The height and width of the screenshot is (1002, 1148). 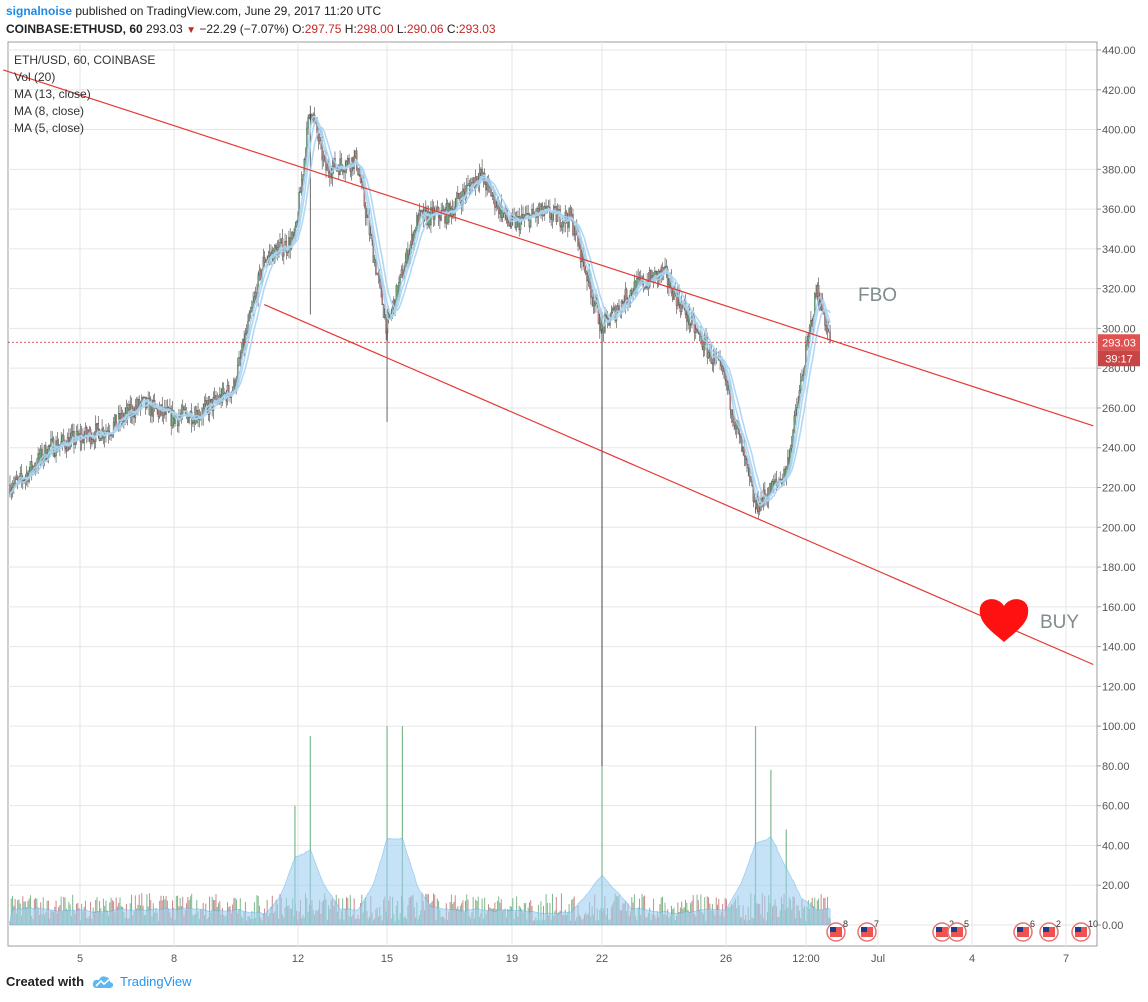 I want to click on event-count: 10, so click(x=1093, y=924).